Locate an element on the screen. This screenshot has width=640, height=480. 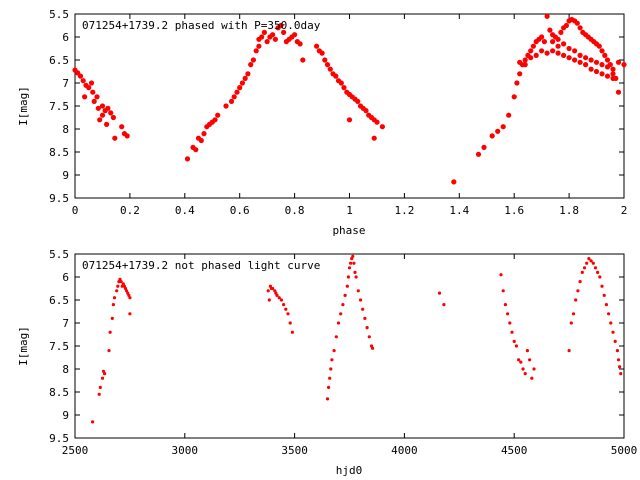
x-tick-label: 1.8 is located at coordinates (569, 210).